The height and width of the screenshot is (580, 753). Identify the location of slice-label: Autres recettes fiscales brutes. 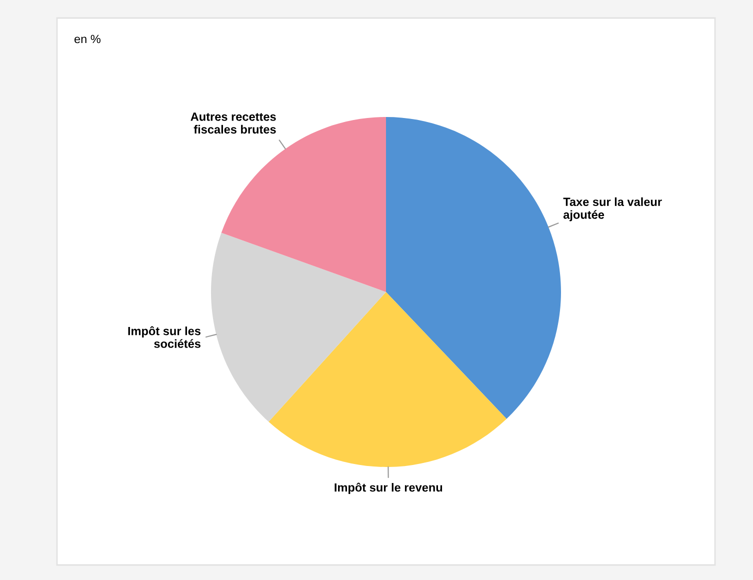
(233, 123).